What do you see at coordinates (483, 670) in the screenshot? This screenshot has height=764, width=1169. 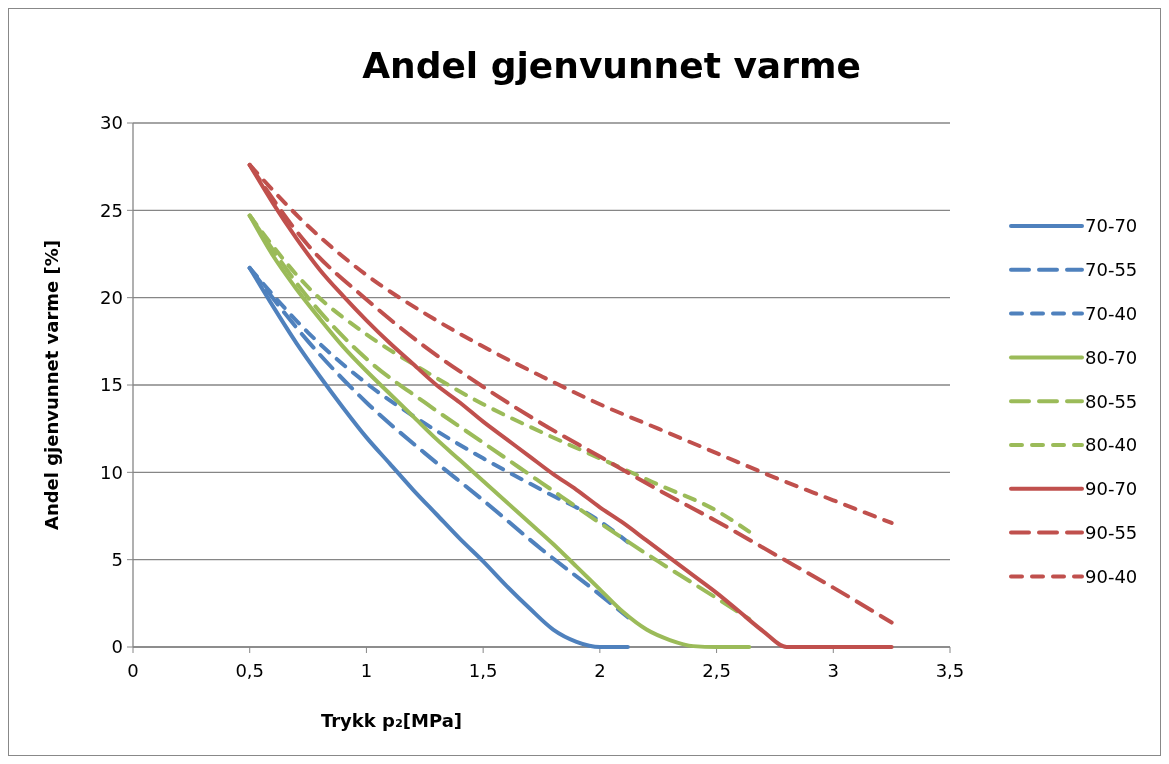 I see `x-tick-label: 1,5` at bounding box center [483, 670].